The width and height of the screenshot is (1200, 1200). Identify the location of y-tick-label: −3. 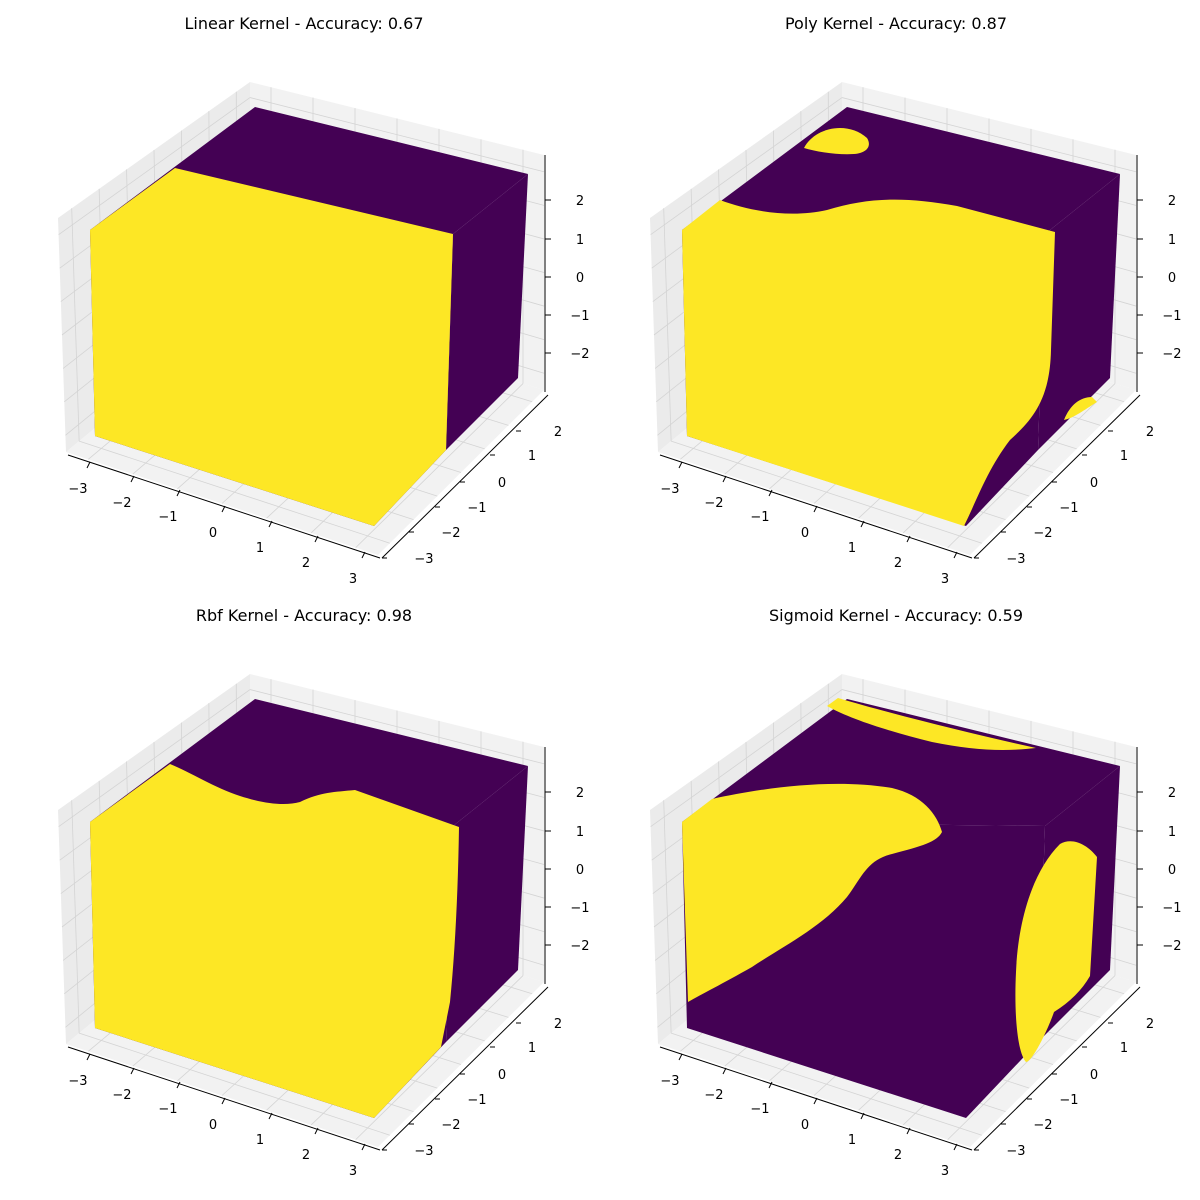
(1015, 559).